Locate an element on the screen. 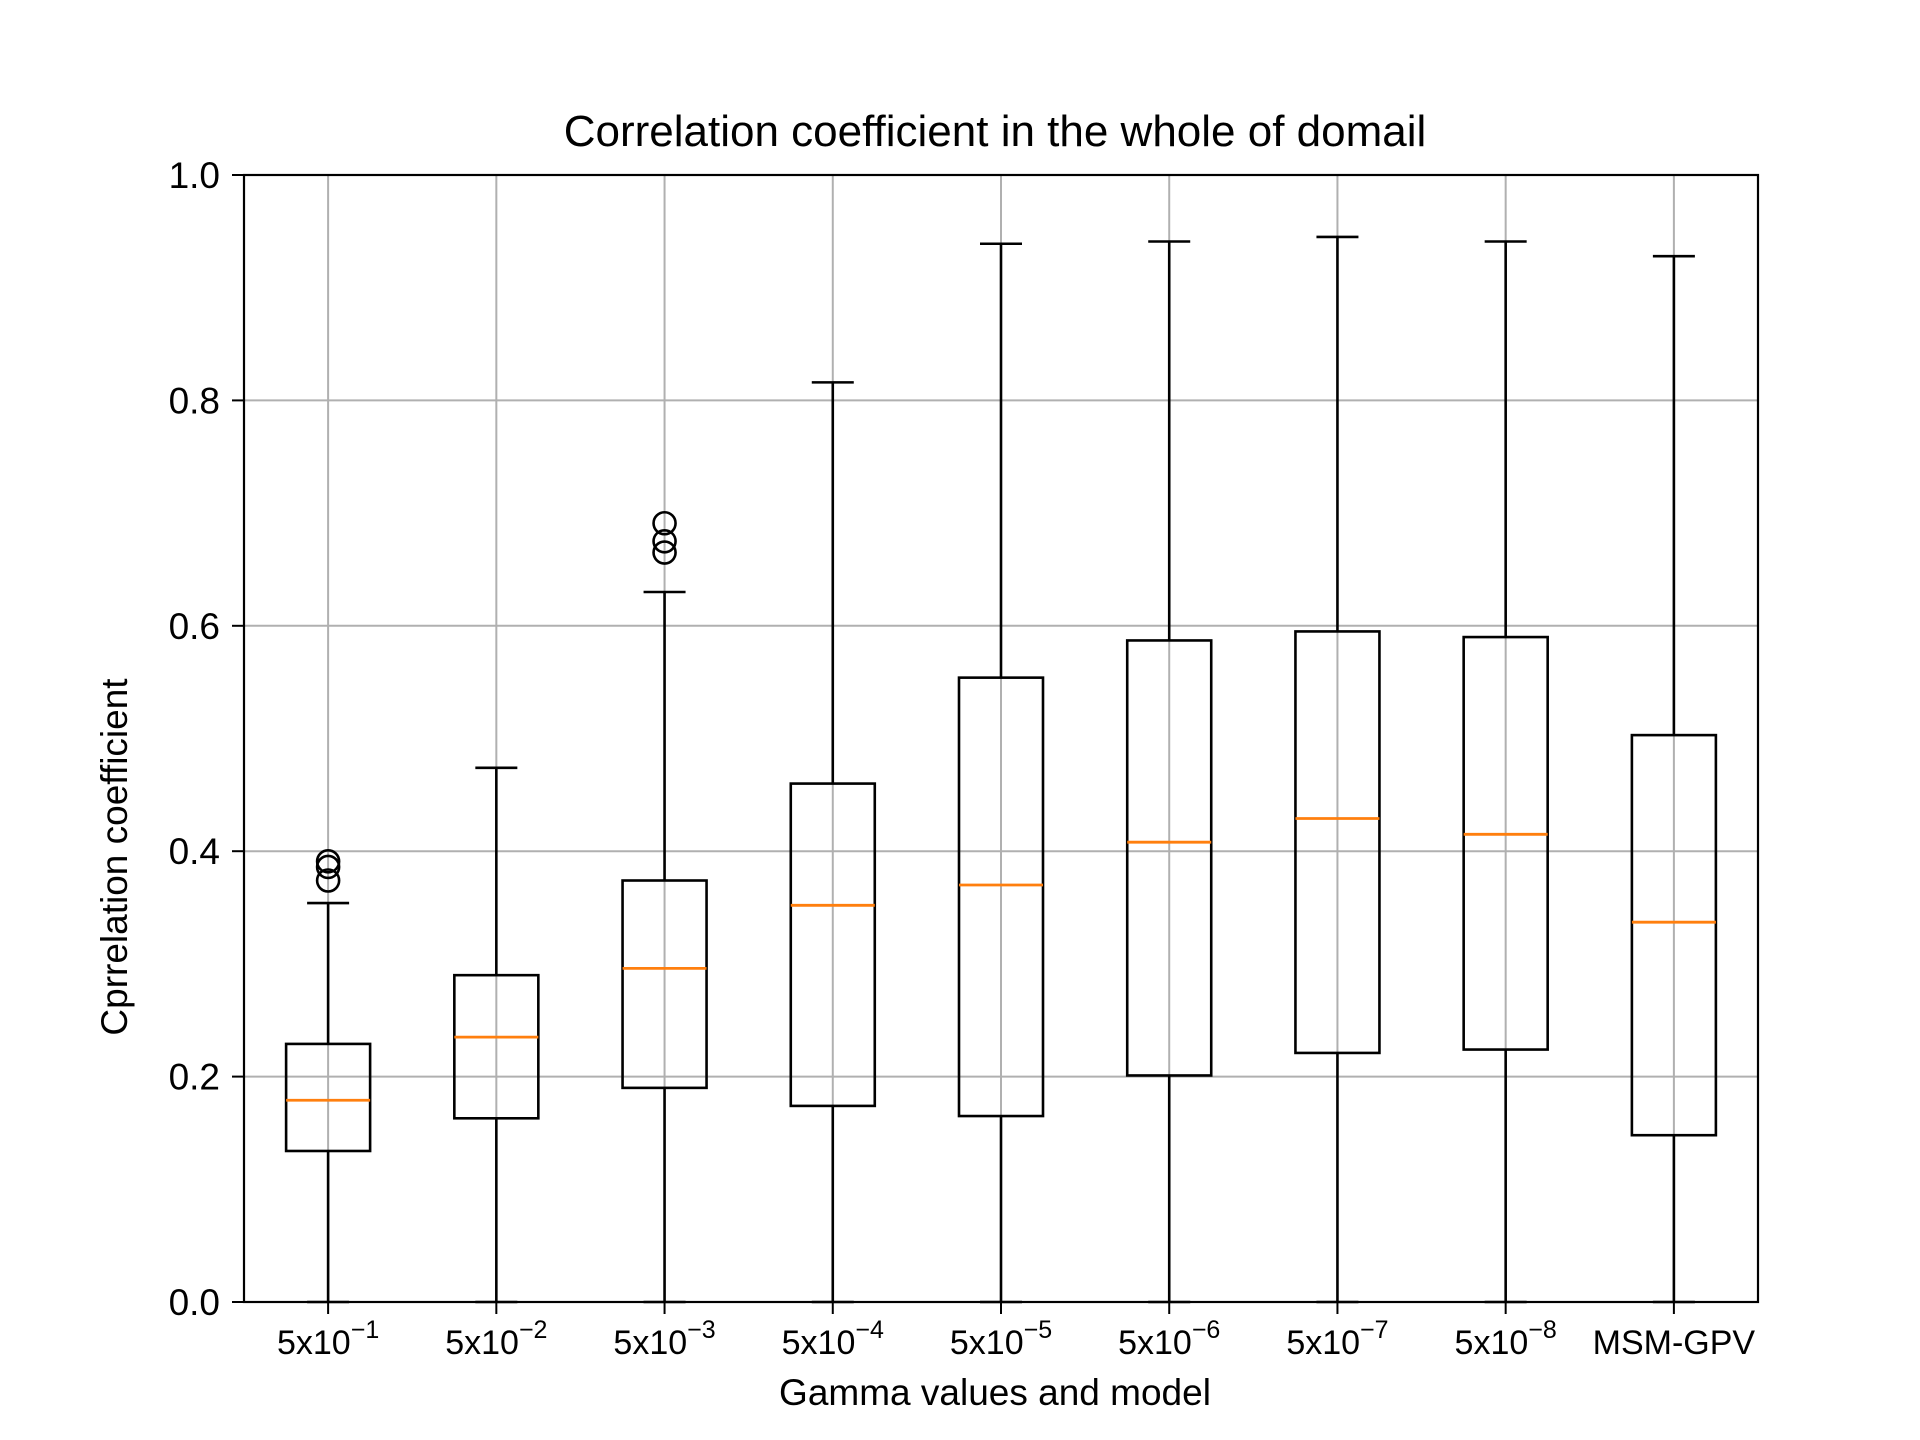 This screenshot has width=1920, height=1440. x-tick-label: 5x10⁻⁵ is located at coordinates (1001, 1339).